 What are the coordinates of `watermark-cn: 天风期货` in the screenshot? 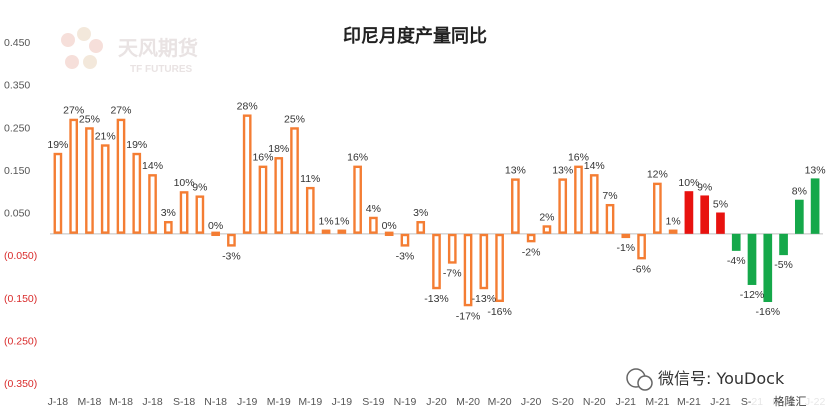 It's located at (158, 48).